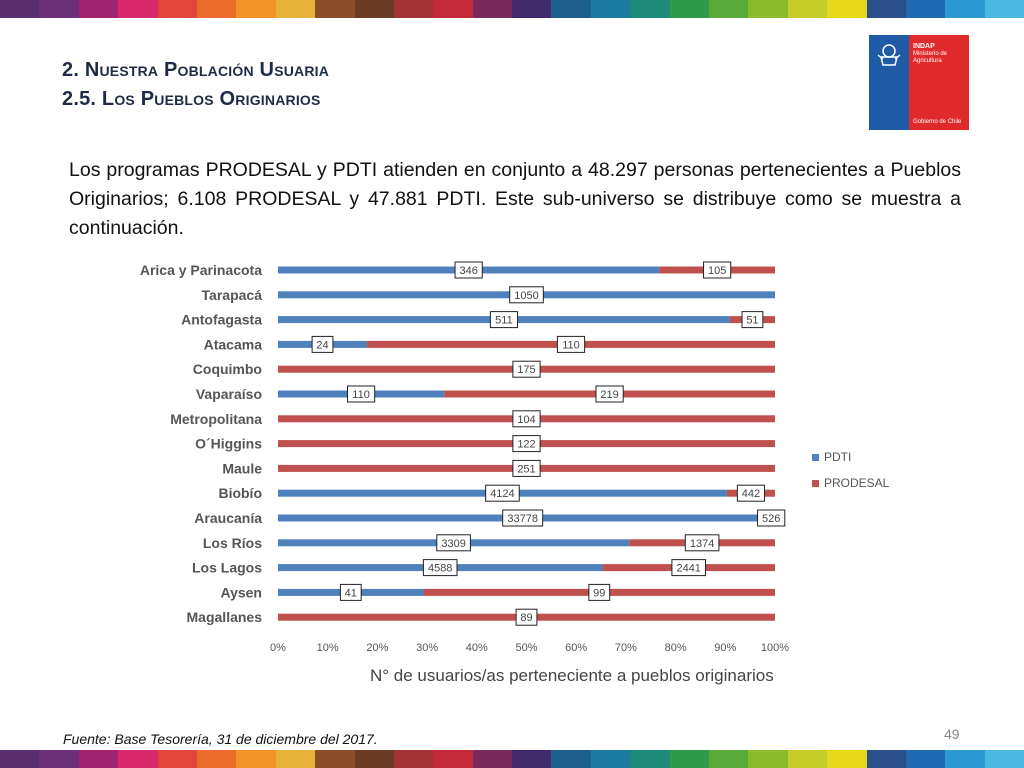 Image resolution: width=1024 pixels, height=768 pixels. I want to click on page-number: 49, so click(952, 734).